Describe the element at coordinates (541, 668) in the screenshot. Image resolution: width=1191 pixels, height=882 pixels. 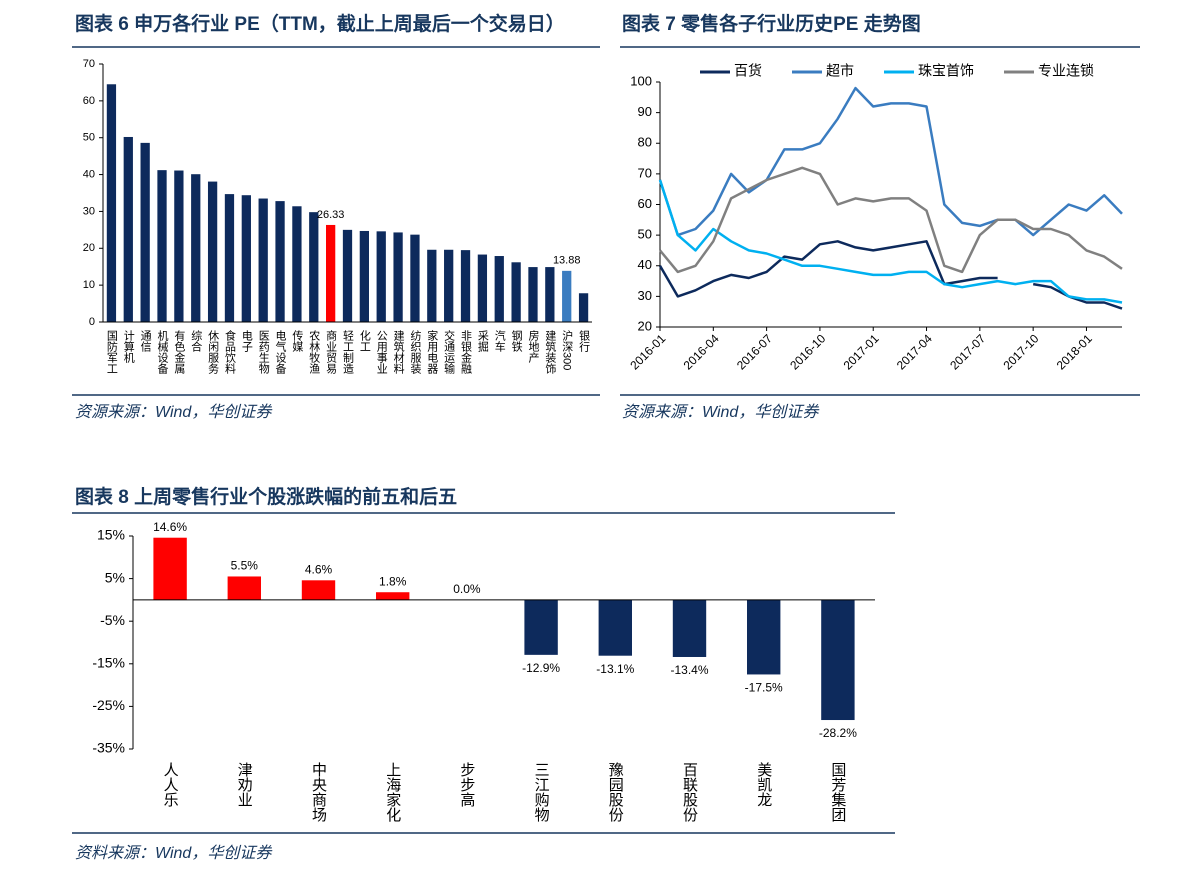
I see `value-label: -12.9%` at that location.